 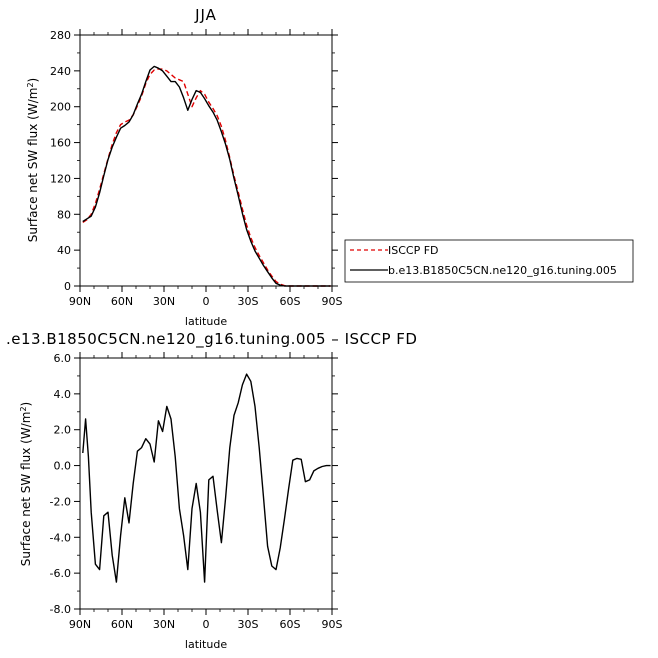 What do you see at coordinates (60, 501) in the screenshot?
I see `bottom-y-tick-label: -2.0` at bounding box center [60, 501].